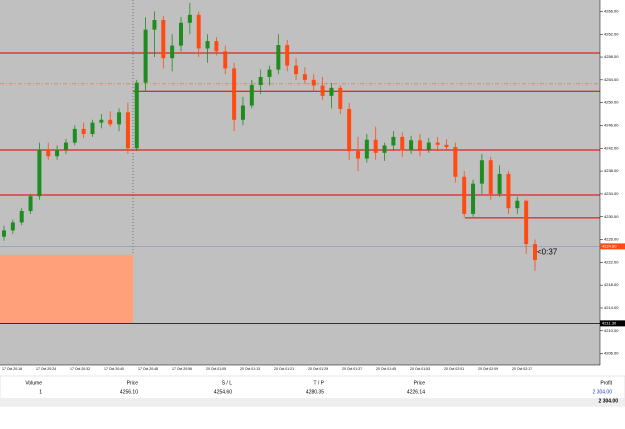 This screenshot has height=429, width=625. I want to click on stop-label: 4211.30, so click(609, 322).